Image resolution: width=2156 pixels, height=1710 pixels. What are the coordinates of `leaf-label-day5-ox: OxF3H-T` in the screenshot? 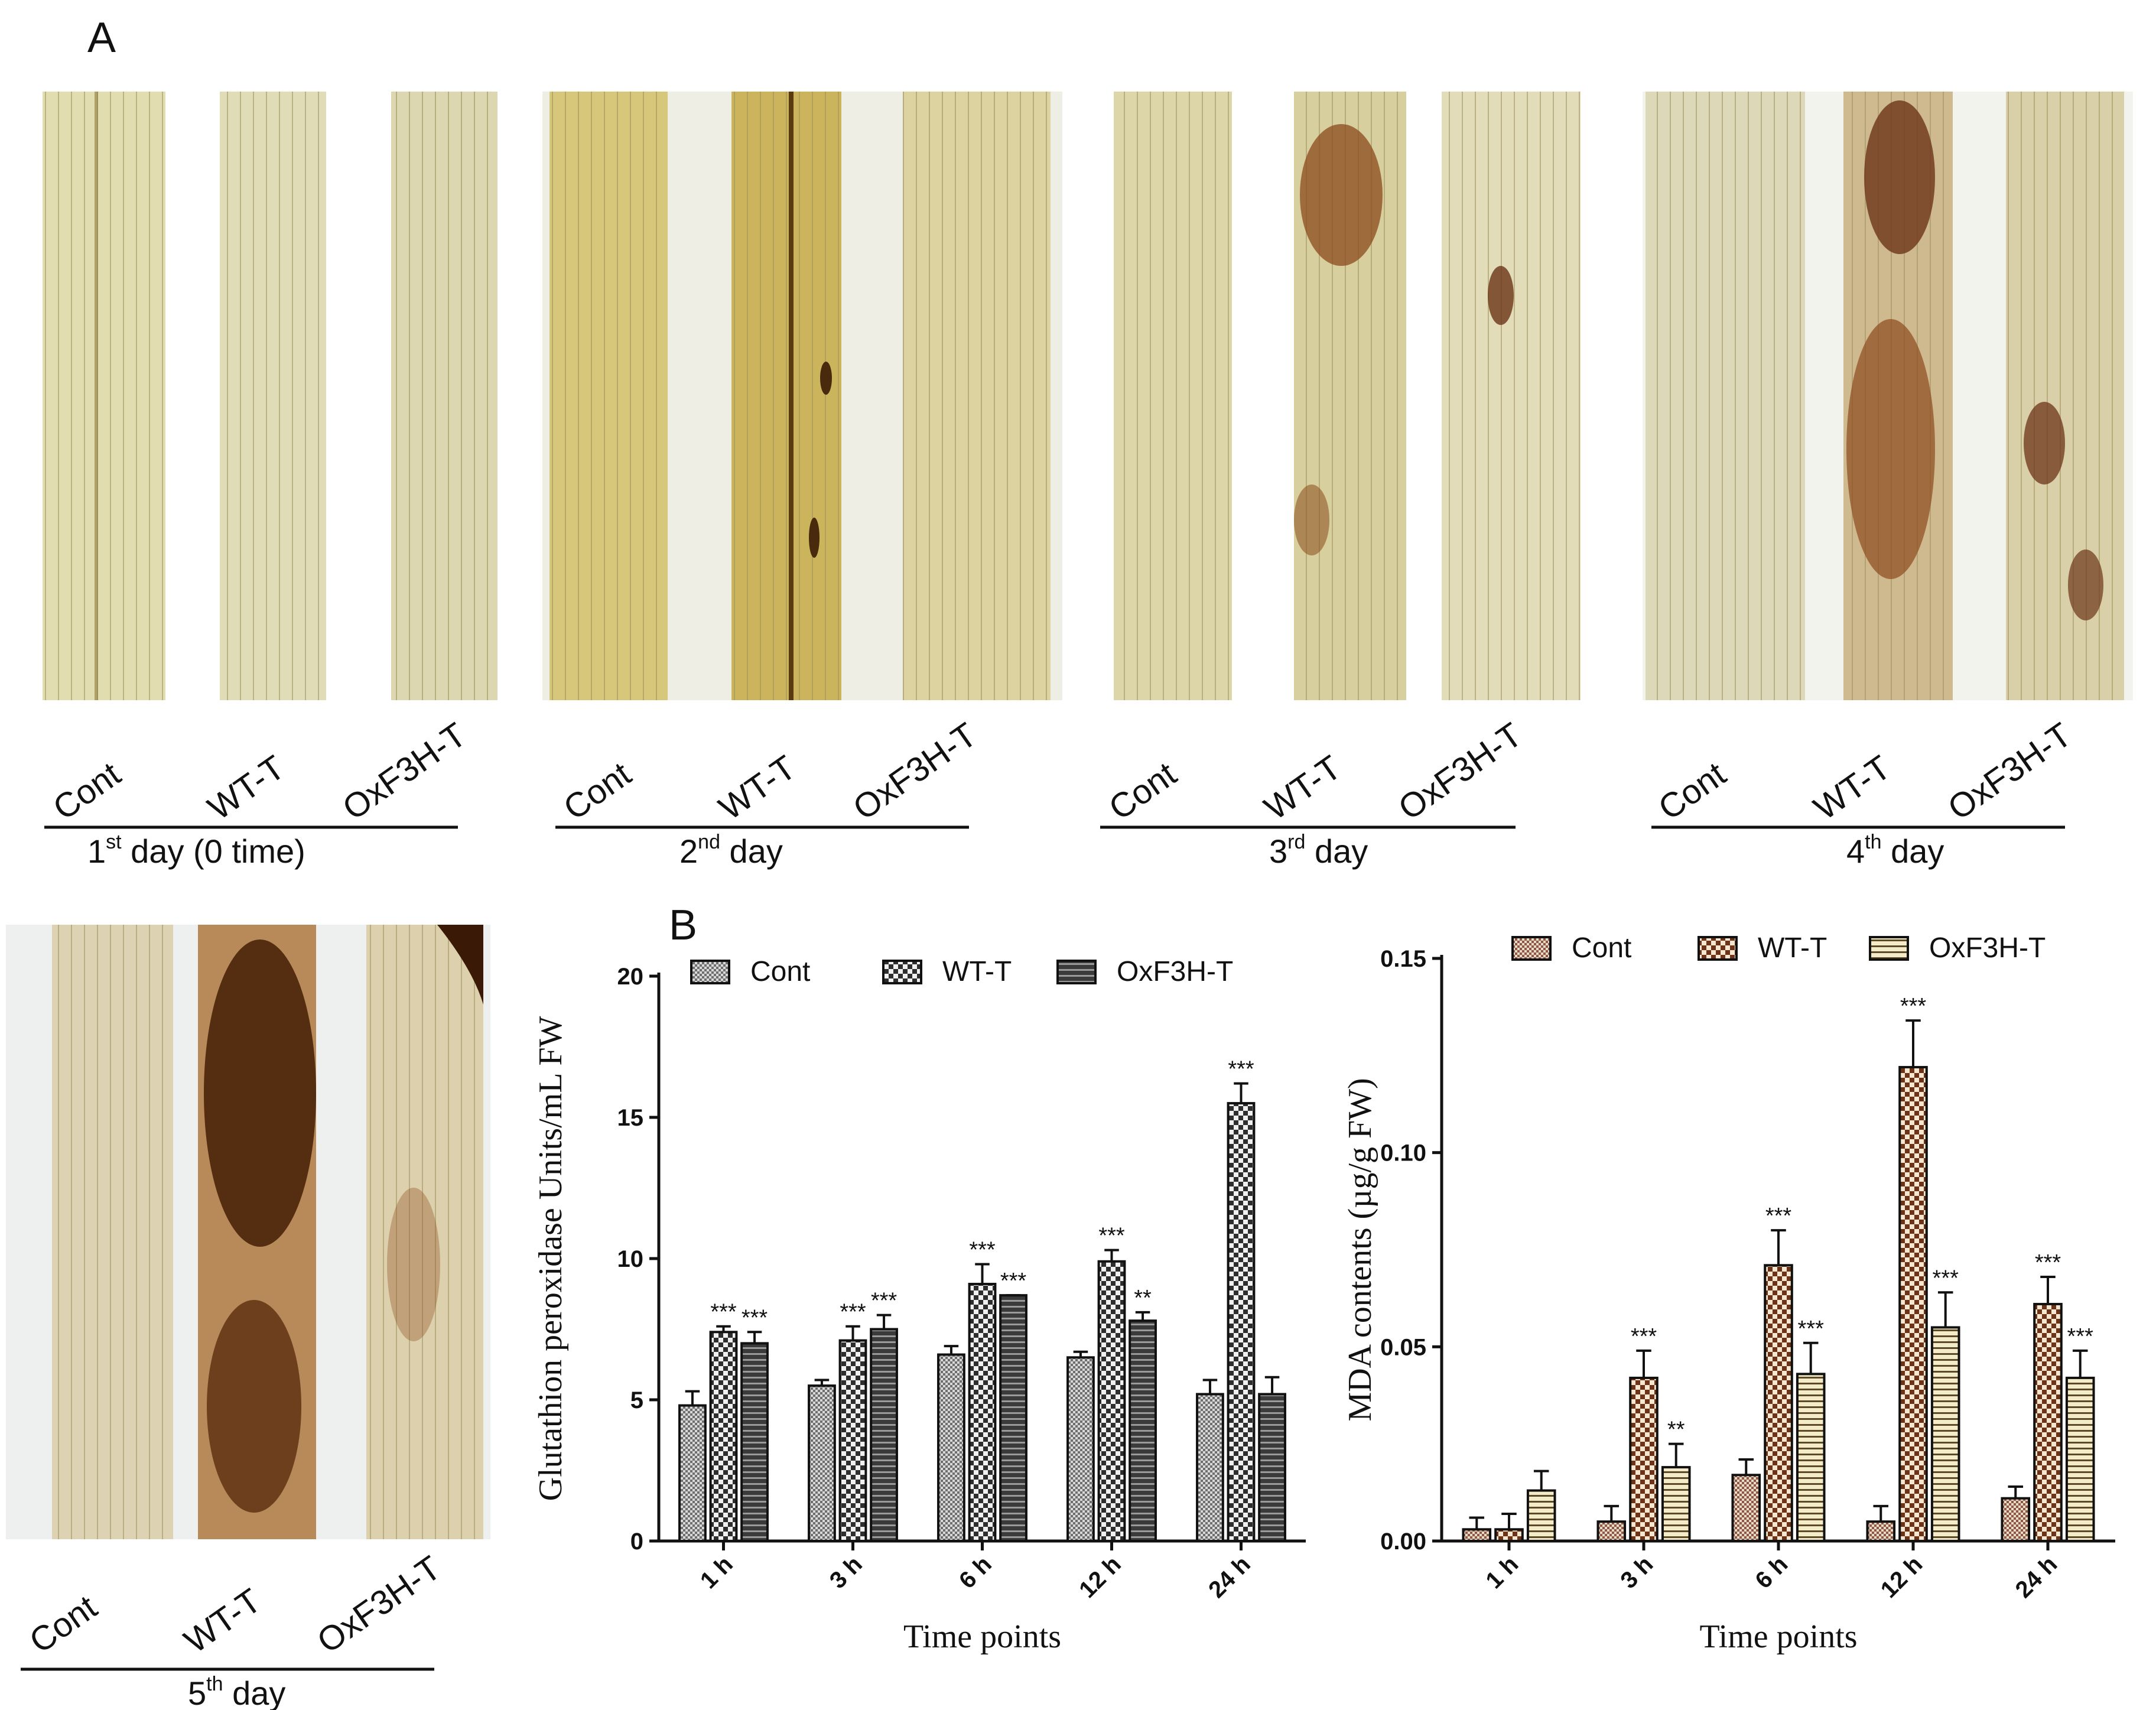 It's located at (379, 1605).